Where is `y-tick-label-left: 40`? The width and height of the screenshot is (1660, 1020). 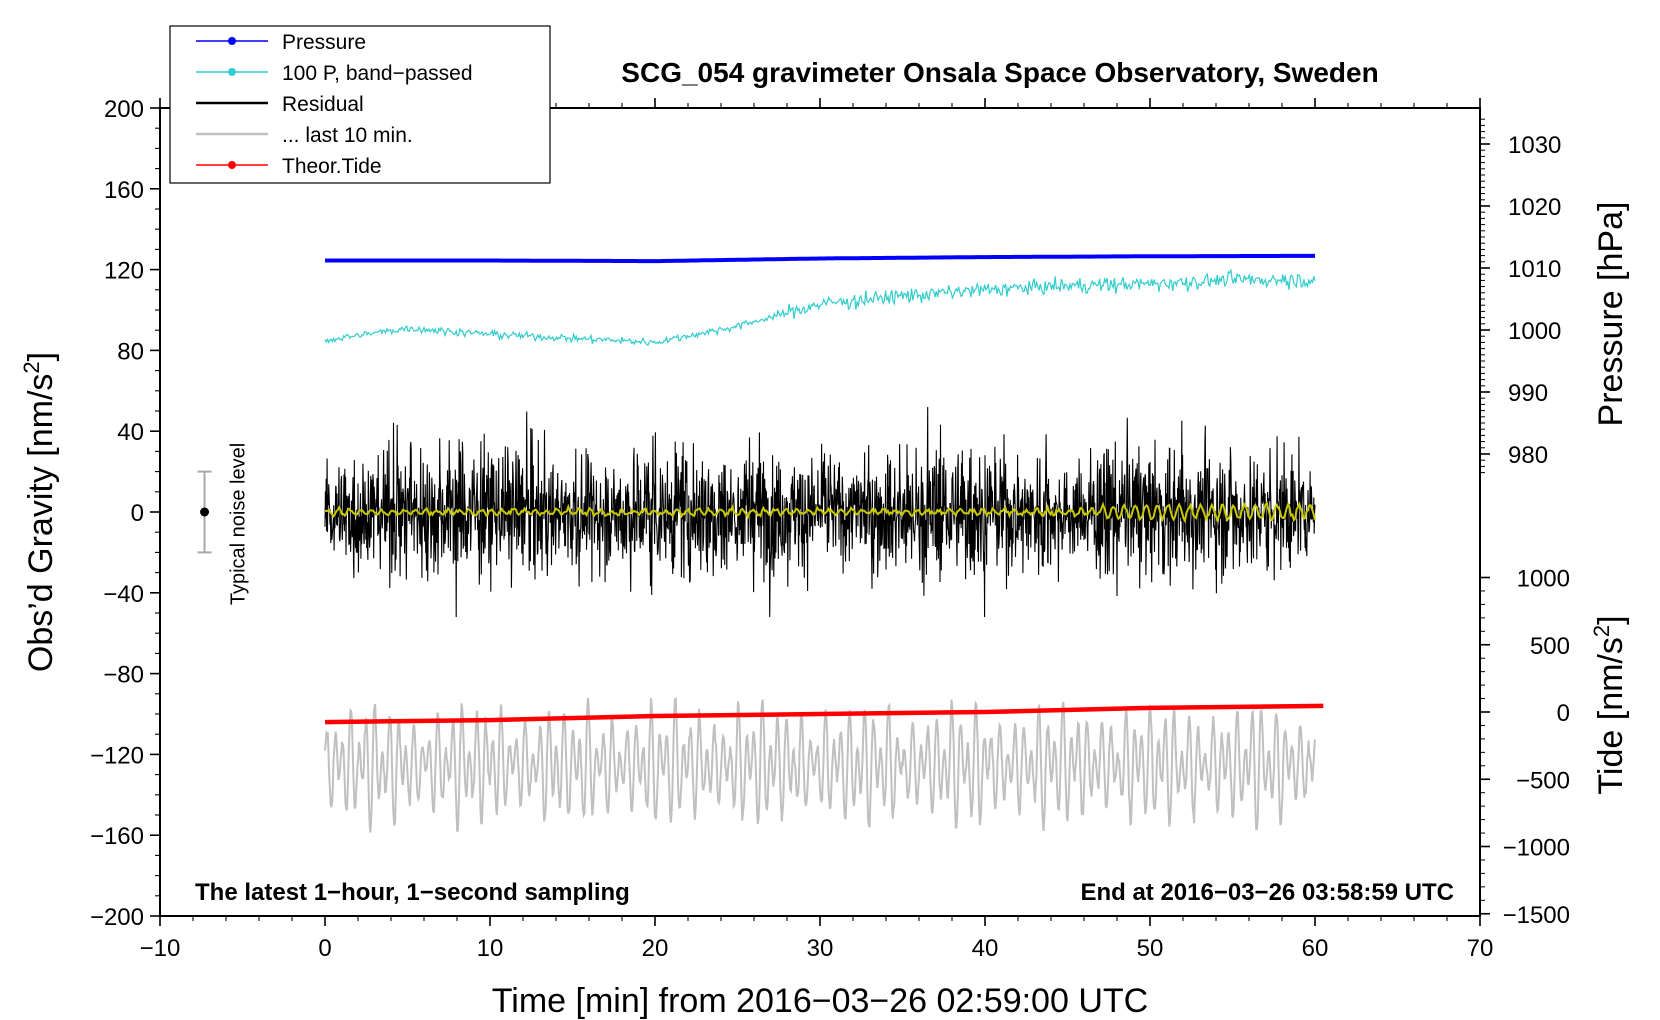
y-tick-label-left: 40 is located at coordinates (130, 432).